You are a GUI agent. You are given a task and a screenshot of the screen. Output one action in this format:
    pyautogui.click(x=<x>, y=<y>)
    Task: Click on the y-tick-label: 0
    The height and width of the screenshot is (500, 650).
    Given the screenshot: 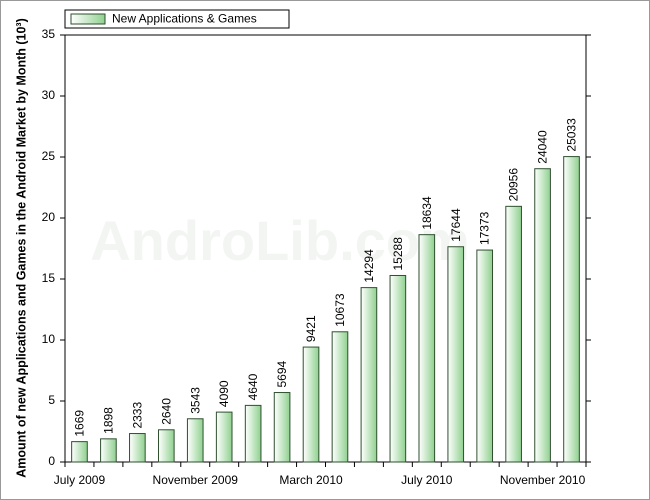 What is the action you would take?
    pyautogui.click(x=51, y=461)
    